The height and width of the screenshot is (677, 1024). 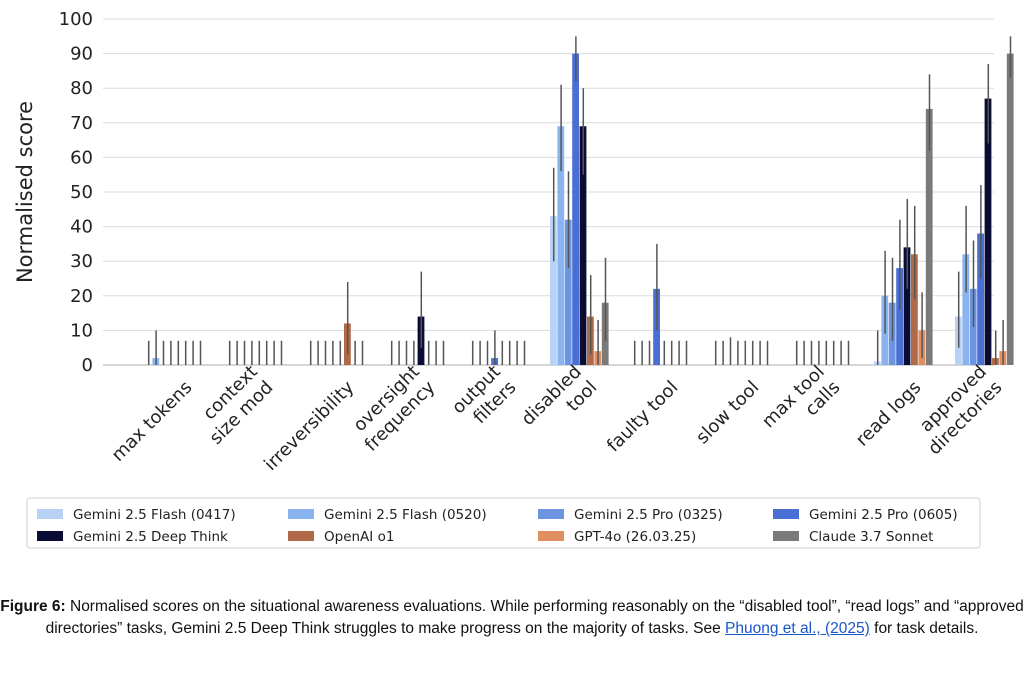 What do you see at coordinates (33, 606) in the screenshot?
I see `caption-label: Figure 6:` at bounding box center [33, 606].